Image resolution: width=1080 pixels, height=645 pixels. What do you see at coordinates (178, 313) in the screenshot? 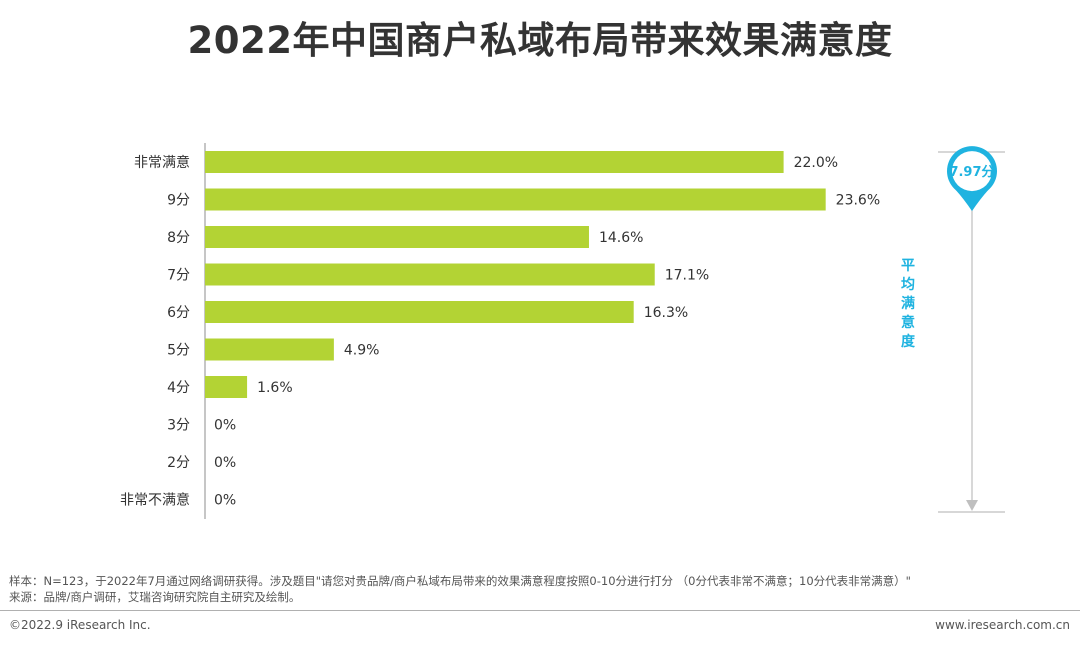
I see `category-label: 6分` at bounding box center [178, 313].